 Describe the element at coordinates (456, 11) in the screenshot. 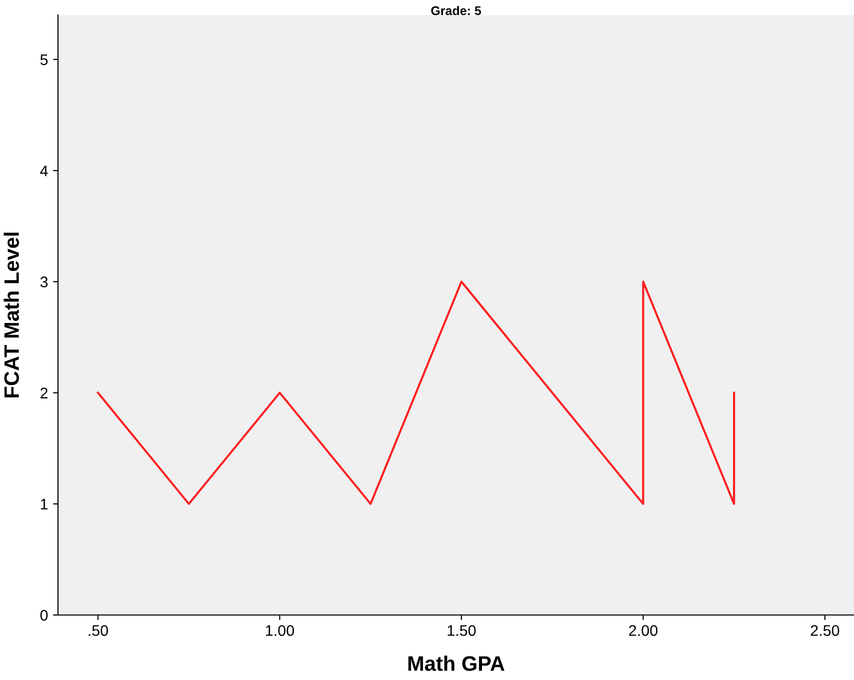

I see `chart-title: Grade: 5` at that location.